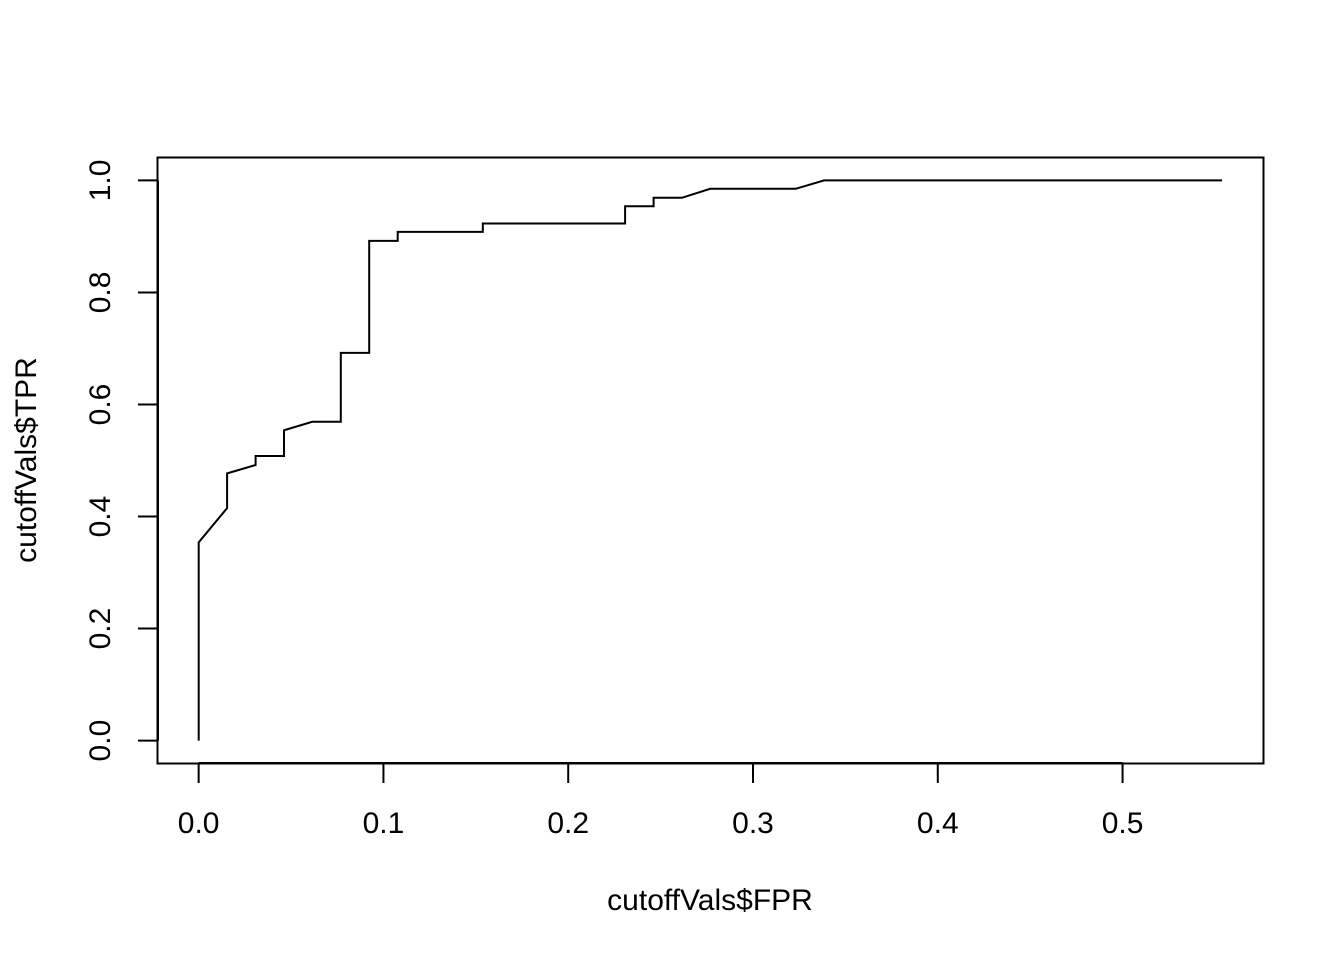 This screenshot has height=960, width=1344. What do you see at coordinates (661, 801) in the screenshot?
I see `x-axis: 0.0 0.1 0.2 0.3 0.4 0.5` at bounding box center [661, 801].